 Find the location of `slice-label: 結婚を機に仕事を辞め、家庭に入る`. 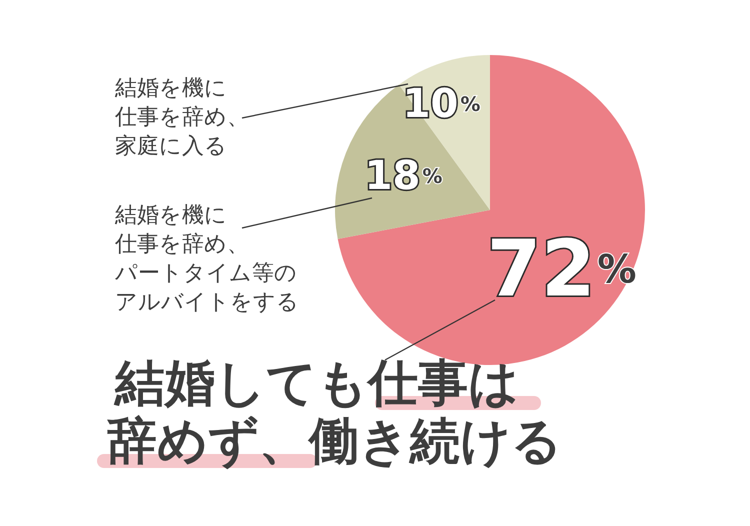

slice-label: 結婚を機に仕事を辞め、家庭に入る is located at coordinates (181, 117).